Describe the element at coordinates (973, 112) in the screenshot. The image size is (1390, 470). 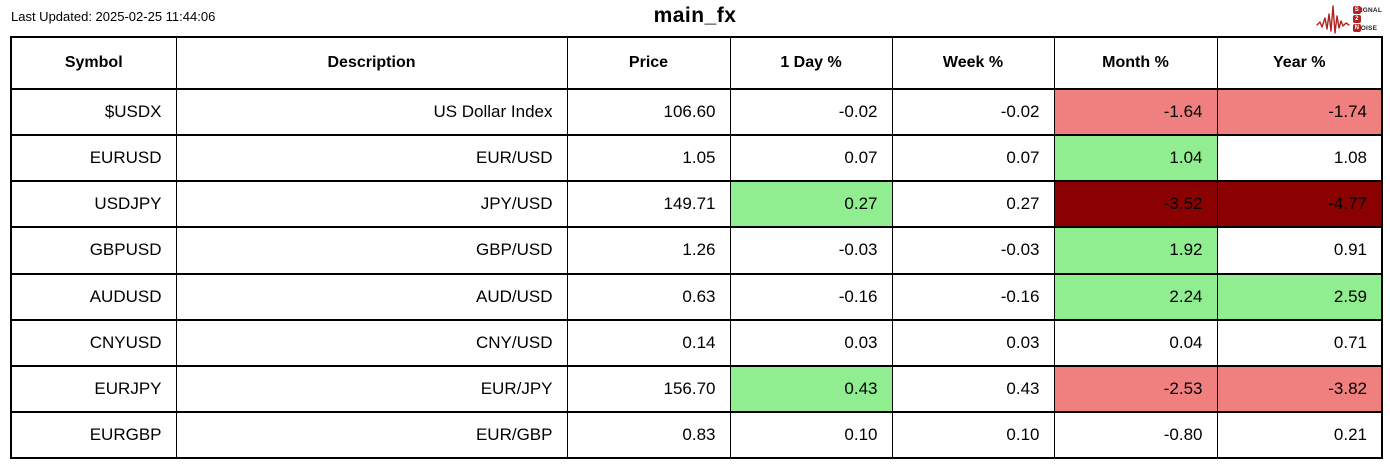
I see `week-pct-cell: -0.02` at that location.